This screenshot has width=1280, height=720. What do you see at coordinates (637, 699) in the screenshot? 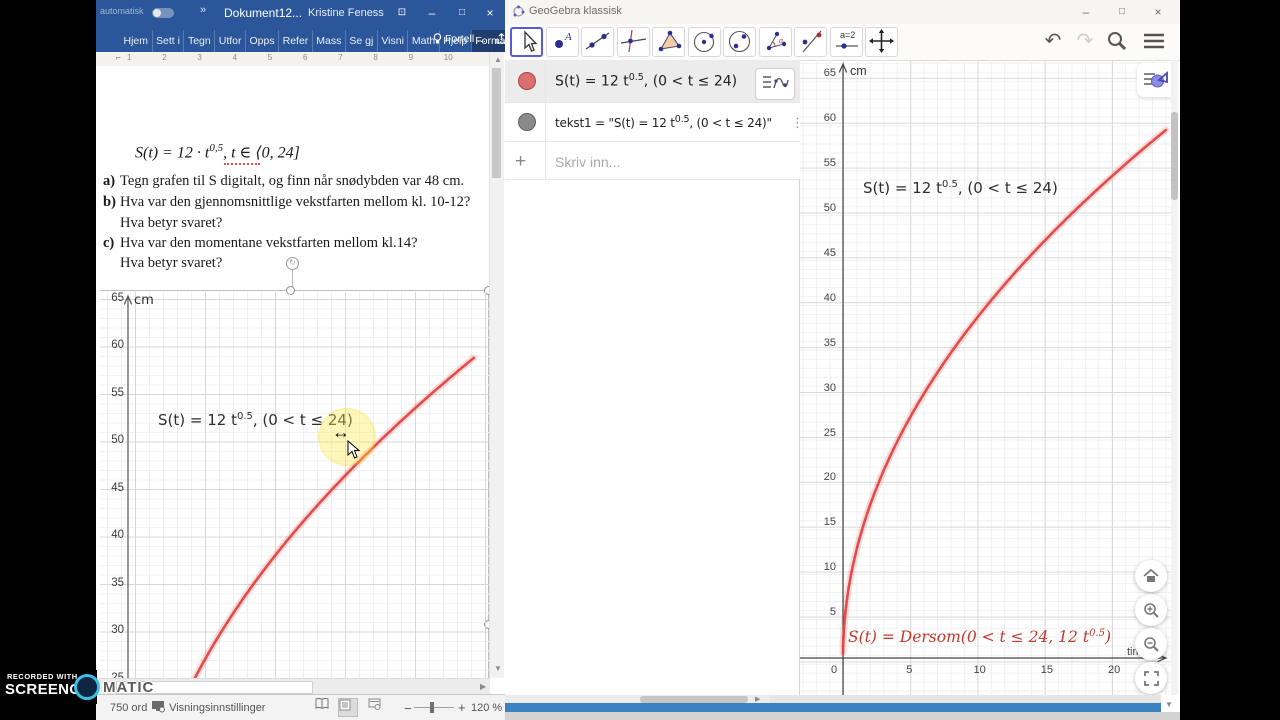
I see `algebra-horizontal-scrollbar: ▶` at bounding box center [637, 699].